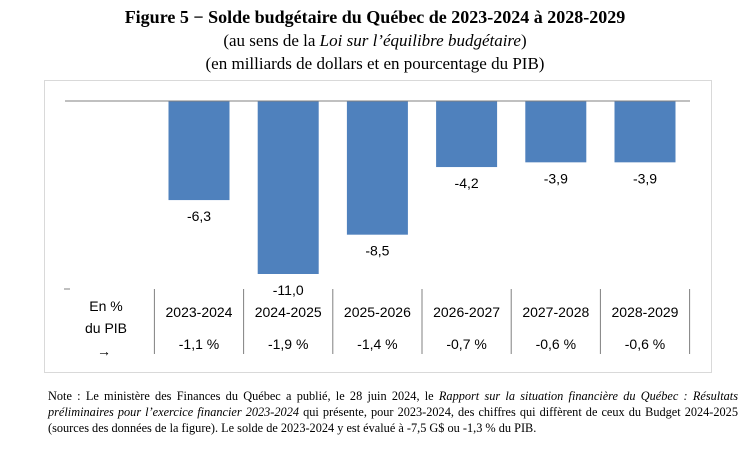 The height and width of the screenshot is (459, 750). Describe the element at coordinates (104, 351) in the screenshot. I see `row-header-line-3: →` at that location.